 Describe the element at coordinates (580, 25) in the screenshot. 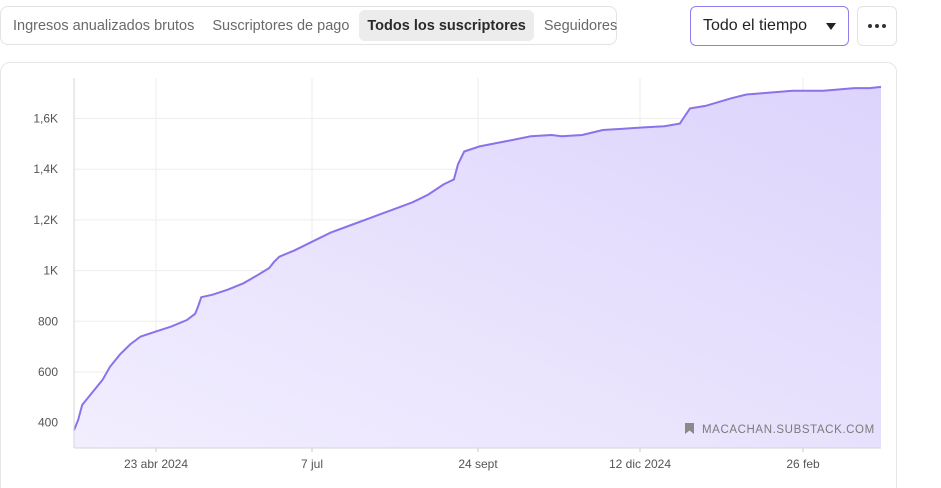

I see `tab-followers: Seguidores` at that location.